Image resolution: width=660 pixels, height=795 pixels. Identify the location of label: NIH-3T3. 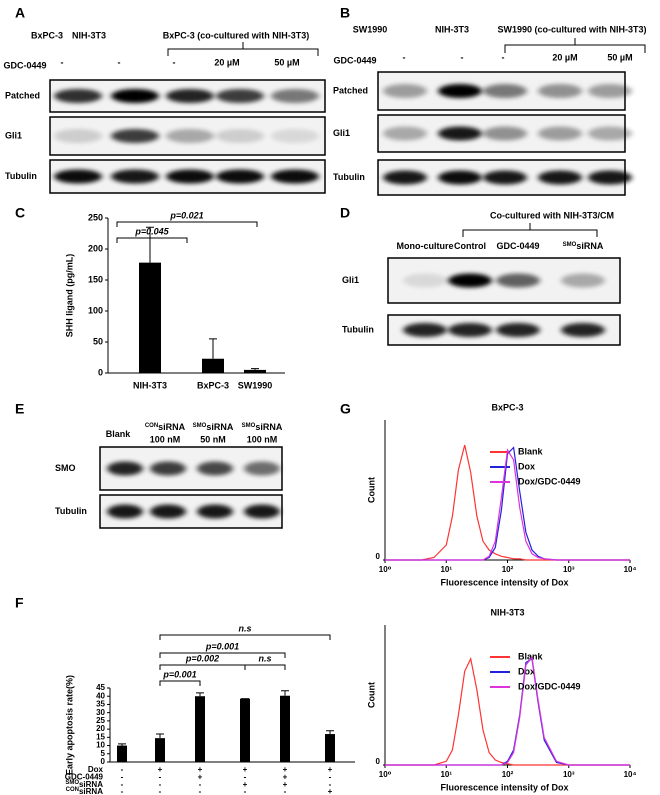
(452, 29).